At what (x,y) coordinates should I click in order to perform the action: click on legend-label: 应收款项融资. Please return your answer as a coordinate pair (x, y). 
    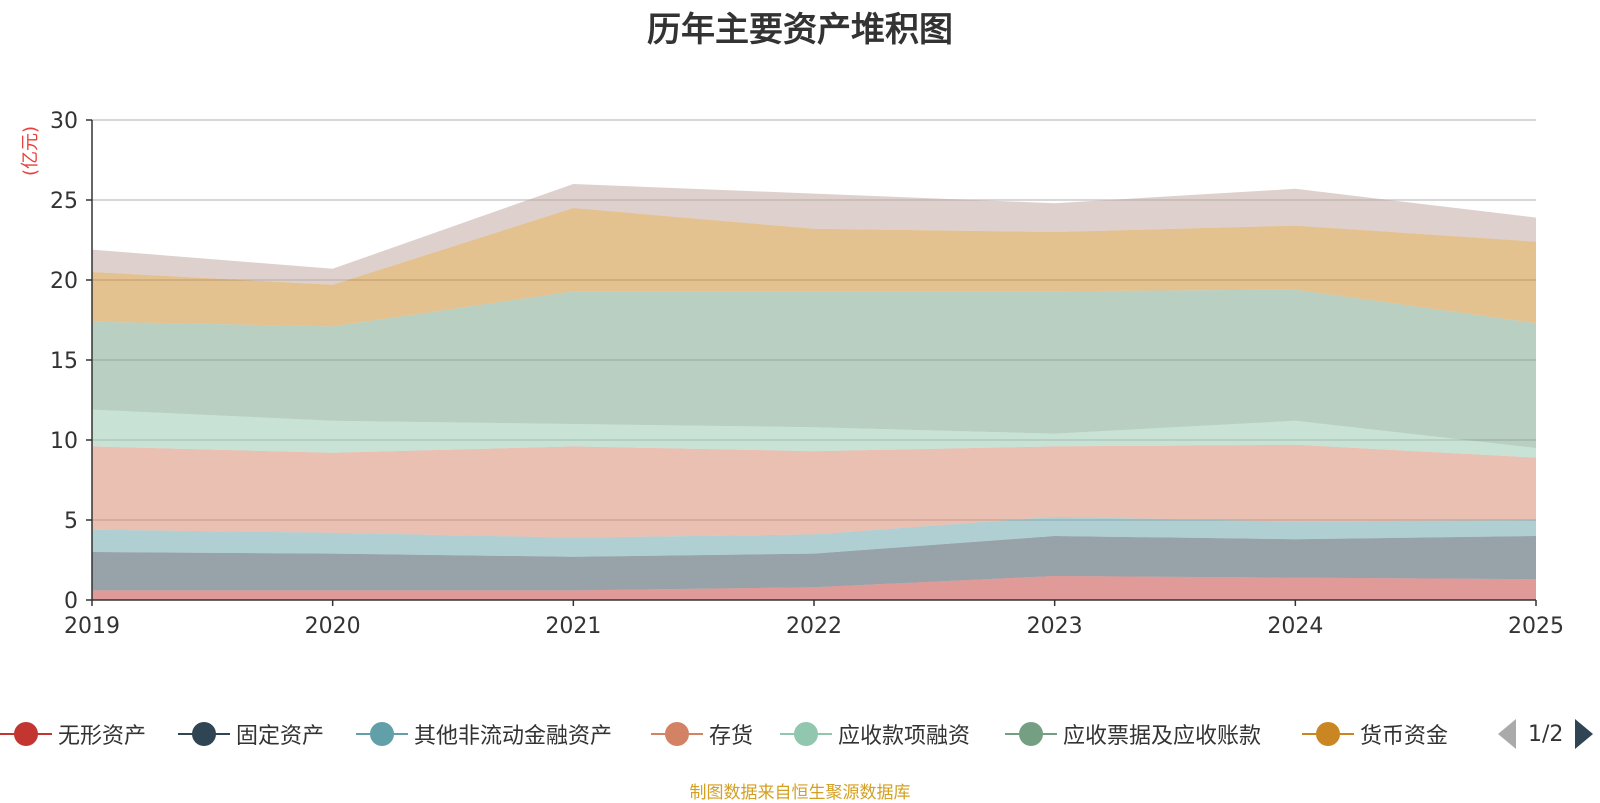
    Looking at the image, I should click on (904, 736).